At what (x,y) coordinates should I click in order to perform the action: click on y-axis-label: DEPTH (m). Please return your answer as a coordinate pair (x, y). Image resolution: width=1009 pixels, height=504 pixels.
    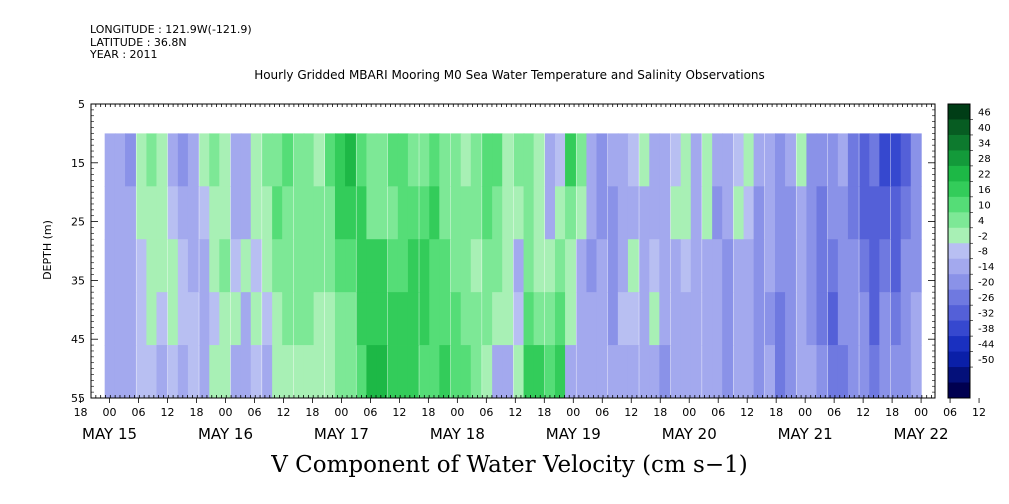
    Looking at the image, I should click on (47, 250).